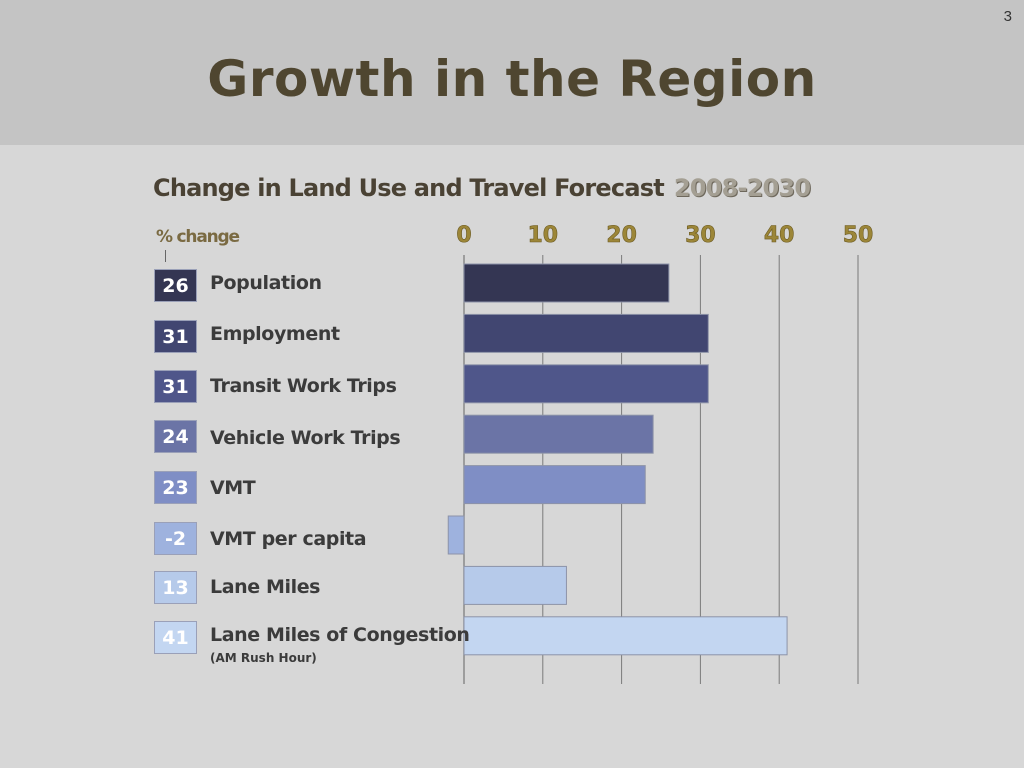 Image resolution: width=1024 pixels, height=768 pixels. I want to click on x-tick-label-10: 10, so click(542, 235).